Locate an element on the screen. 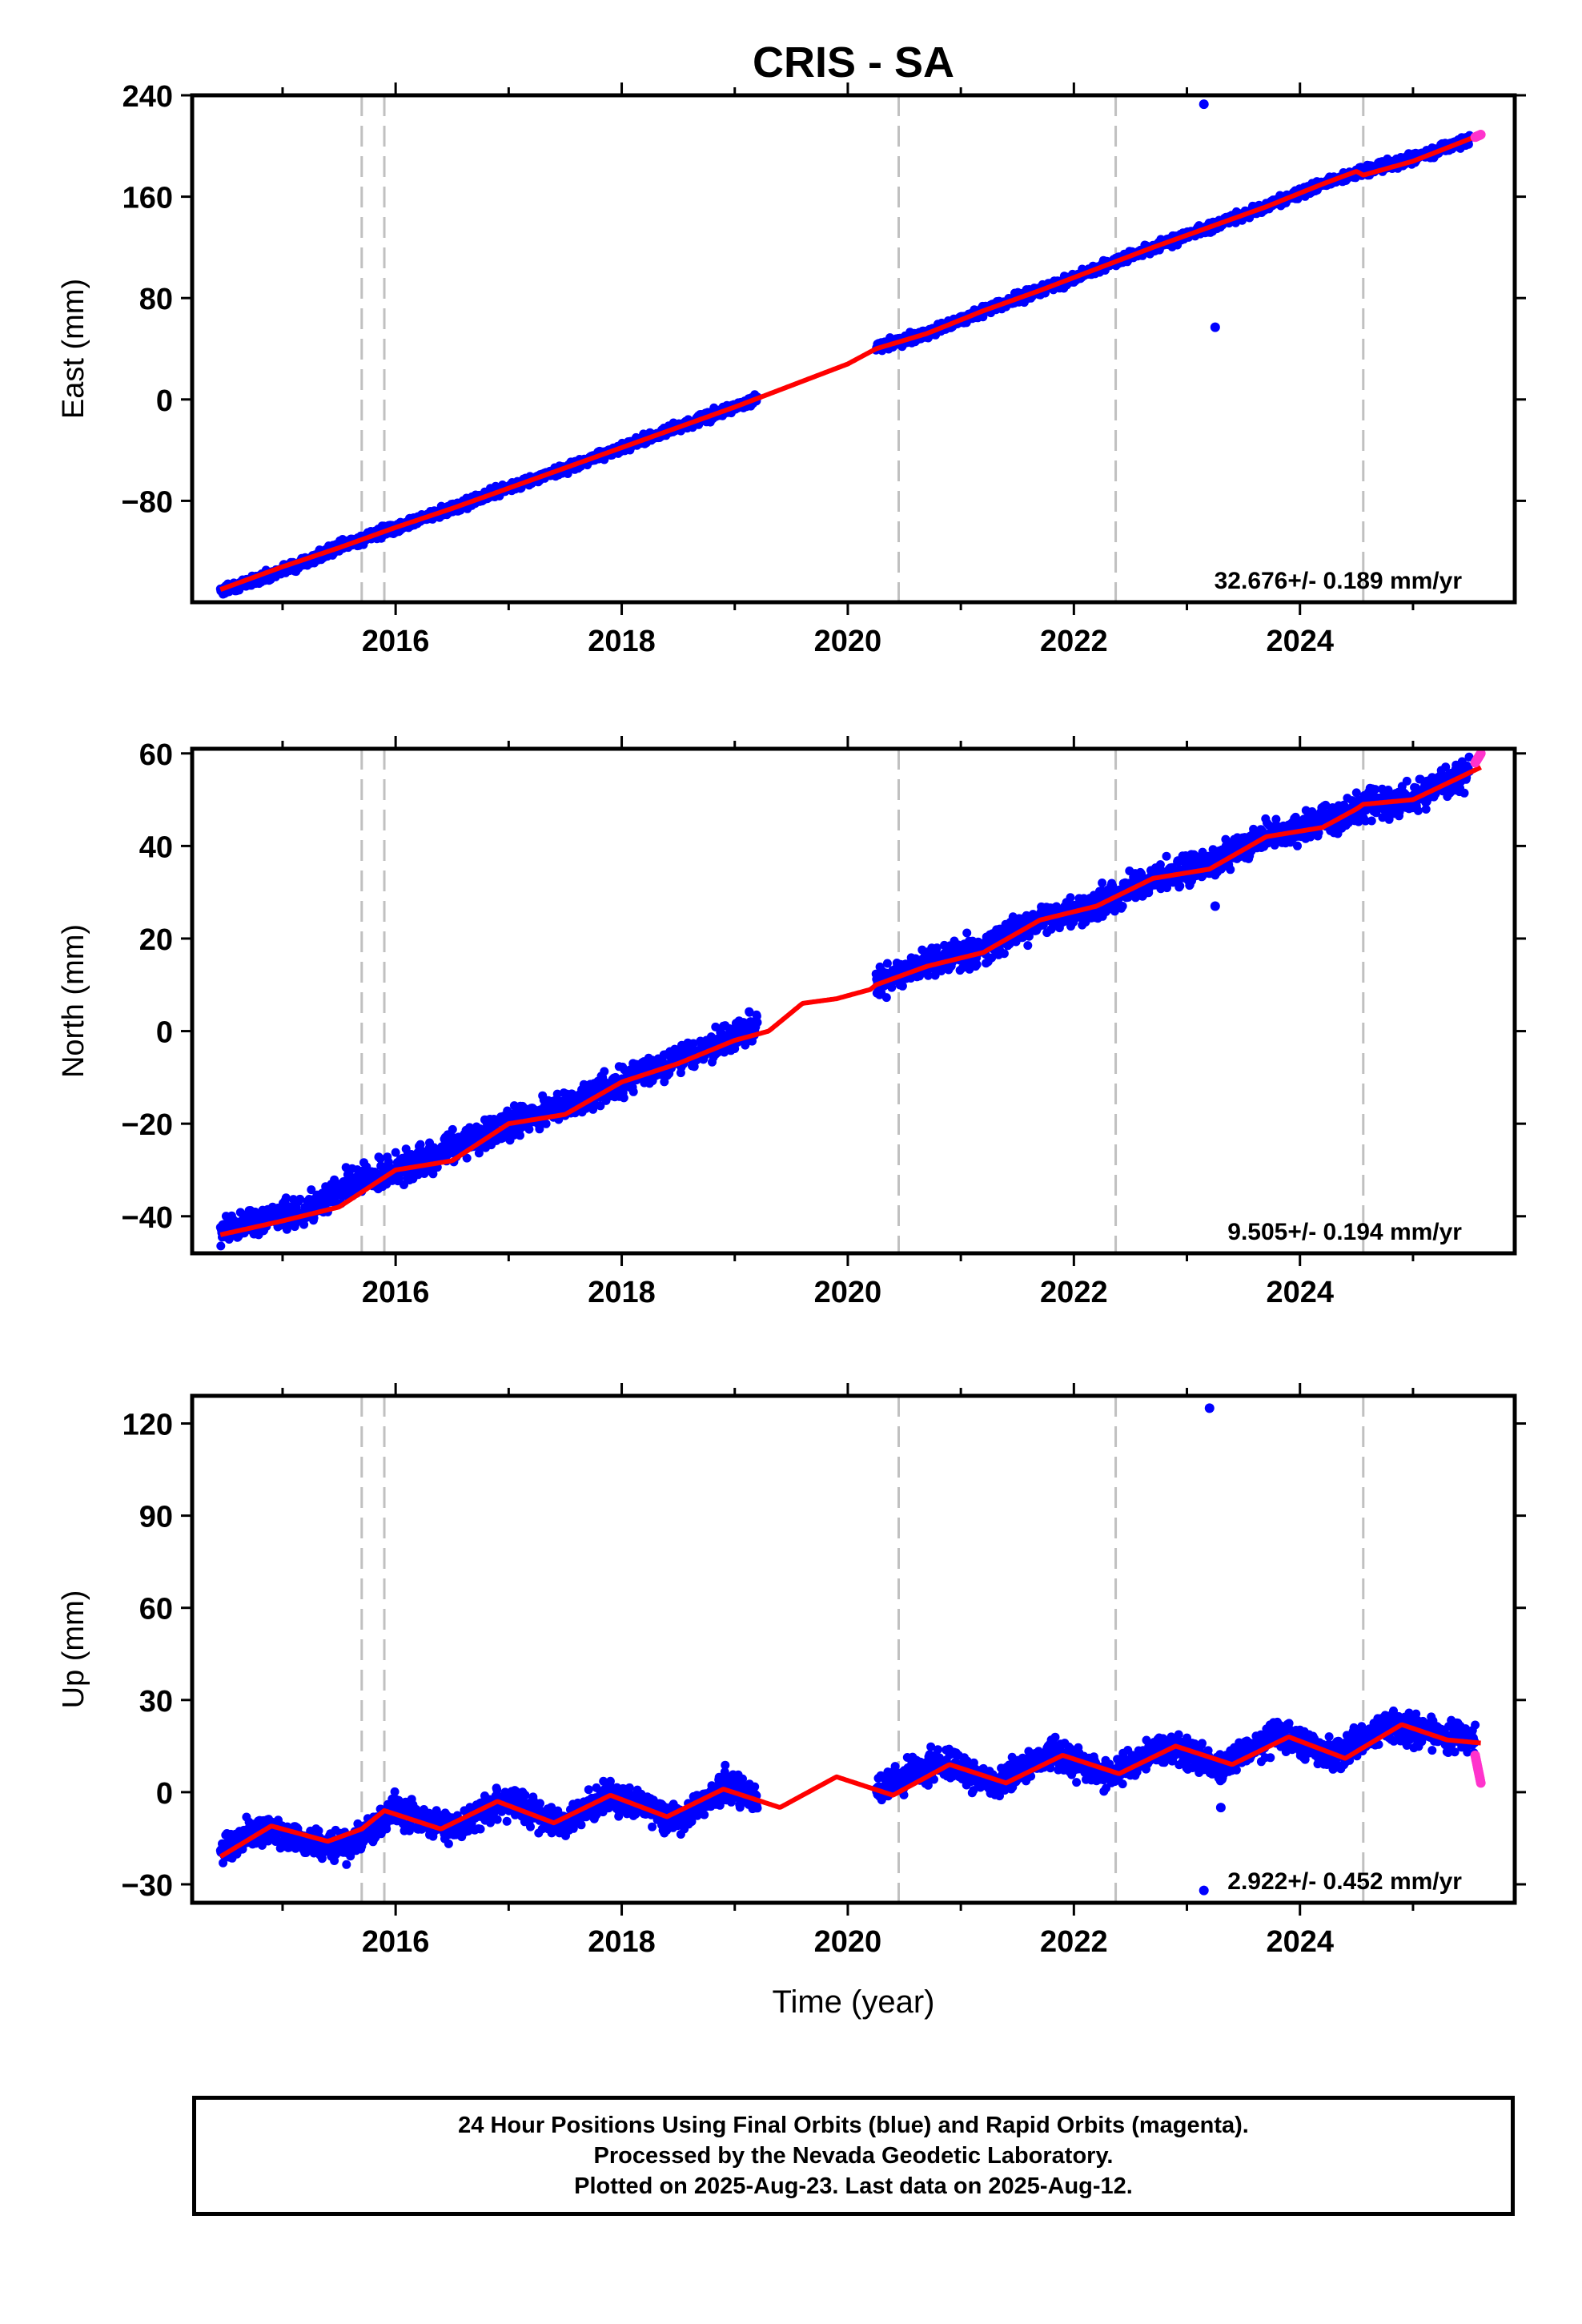  y-tick-label: 160 is located at coordinates (147, 198).